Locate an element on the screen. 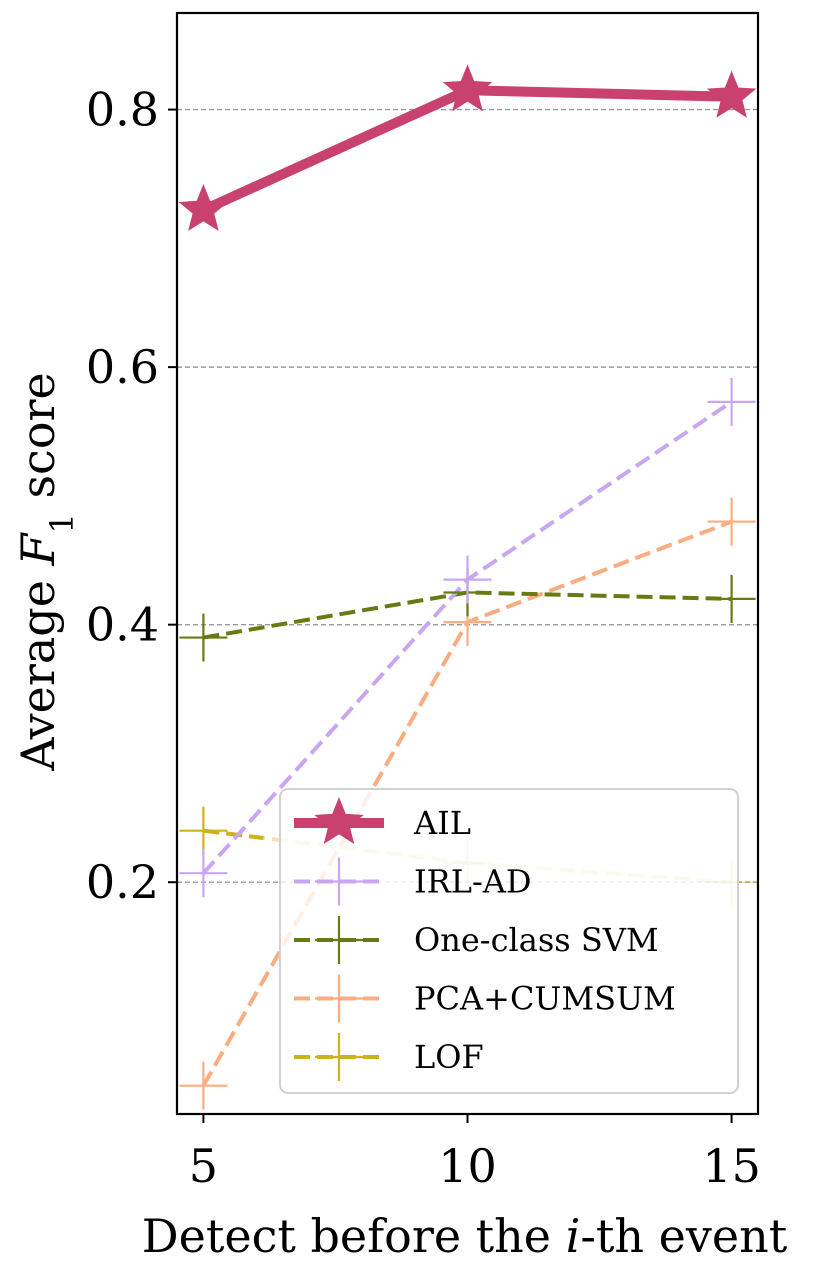 The image size is (830, 1265). marker-lof-x5 is located at coordinates (203, 830).